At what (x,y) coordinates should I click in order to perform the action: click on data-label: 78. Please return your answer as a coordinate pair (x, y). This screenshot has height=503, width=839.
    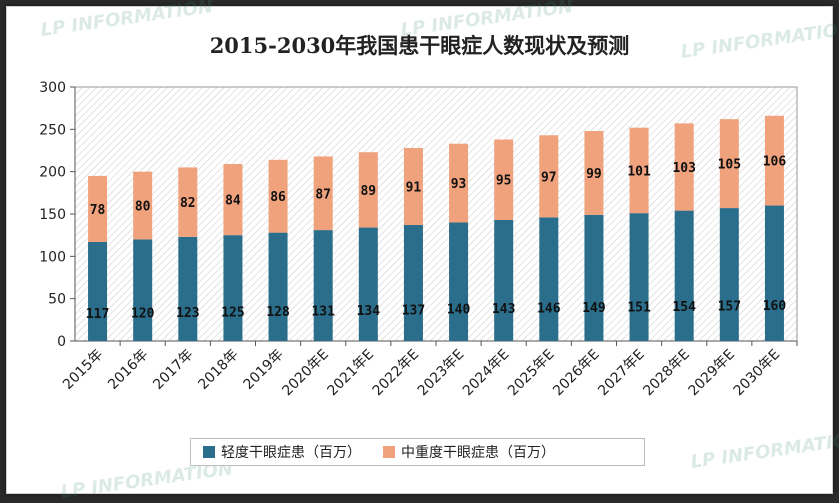
    Looking at the image, I should click on (98, 210).